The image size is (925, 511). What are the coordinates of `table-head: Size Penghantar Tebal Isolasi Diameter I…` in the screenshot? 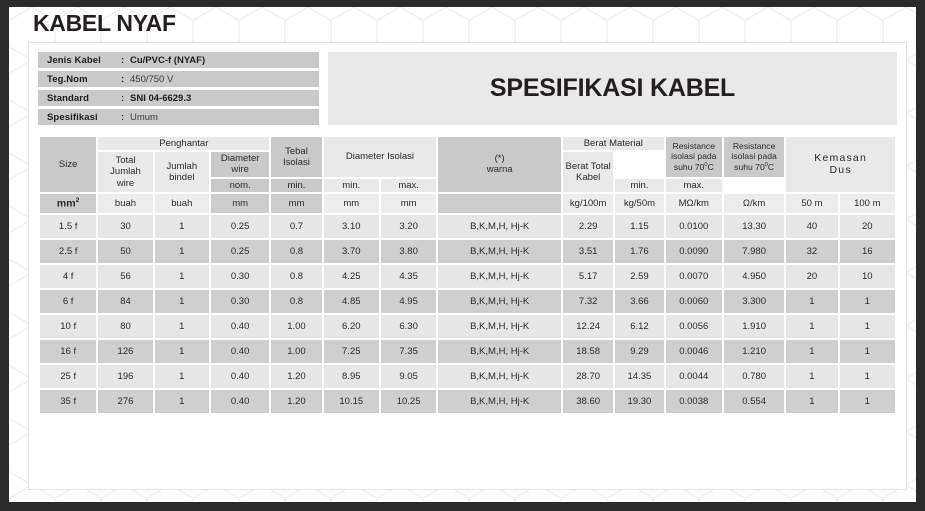 It's located at (467, 175).